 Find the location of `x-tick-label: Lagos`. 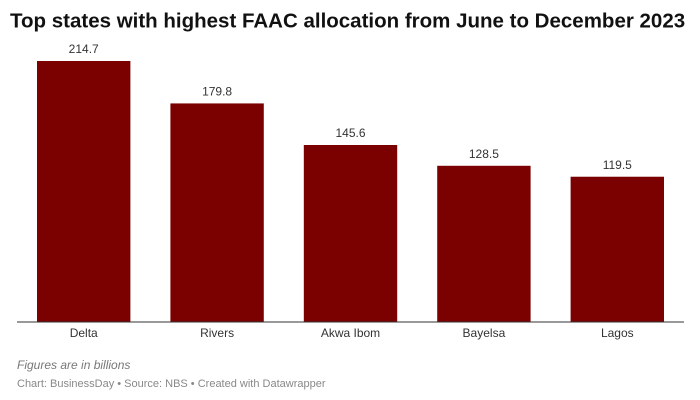

x-tick-label: Lagos is located at coordinates (617, 333).